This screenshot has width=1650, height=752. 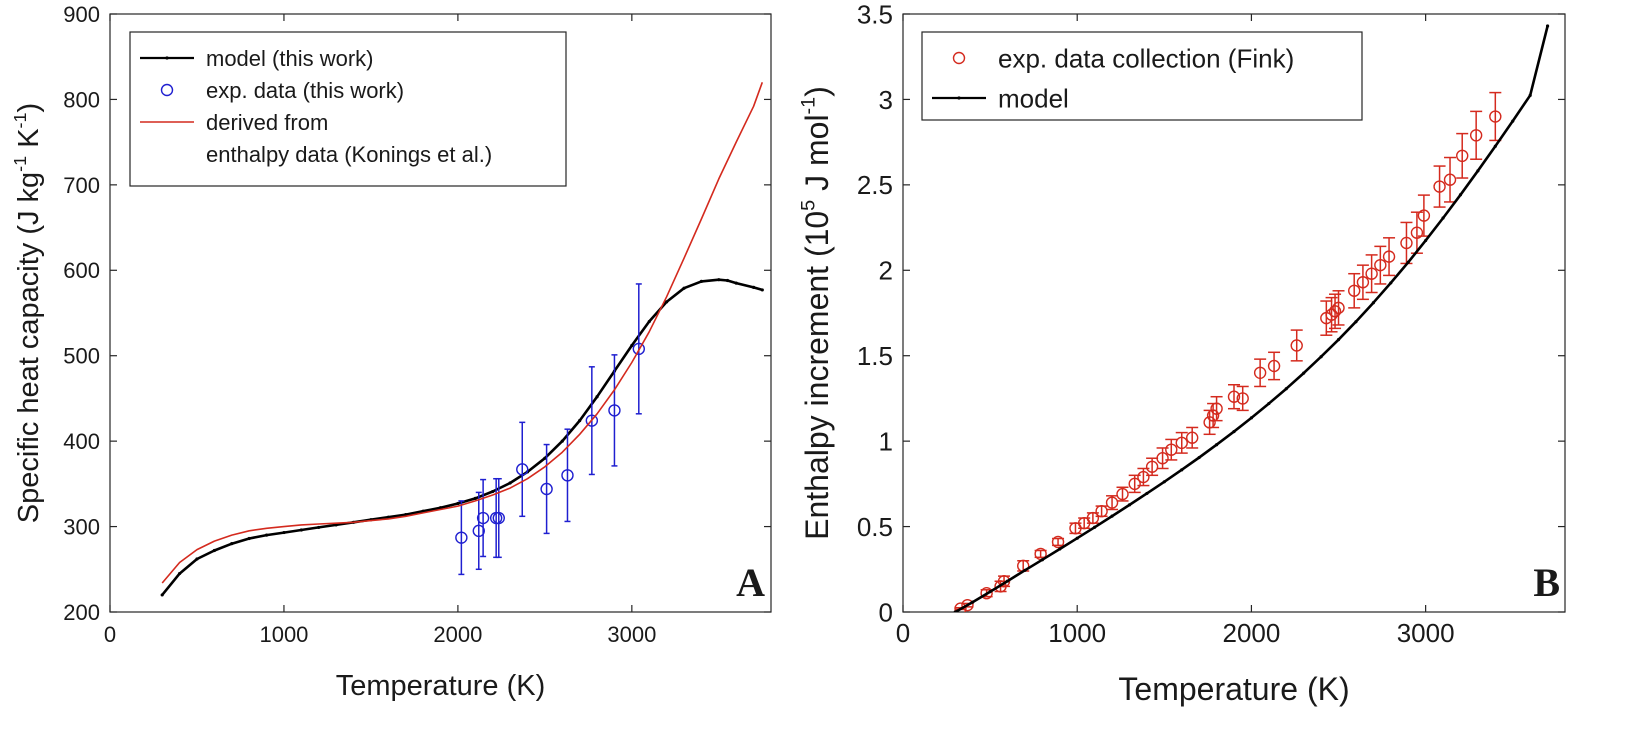 What do you see at coordinates (1546, 582) in the screenshot?
I see `panel-letter: B` at bounding box center [1546, 582].